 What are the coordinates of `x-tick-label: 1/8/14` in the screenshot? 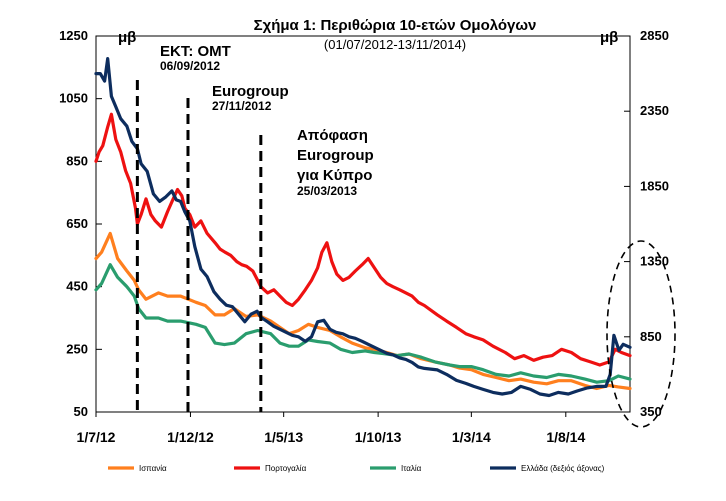 It's located at (565, 437).